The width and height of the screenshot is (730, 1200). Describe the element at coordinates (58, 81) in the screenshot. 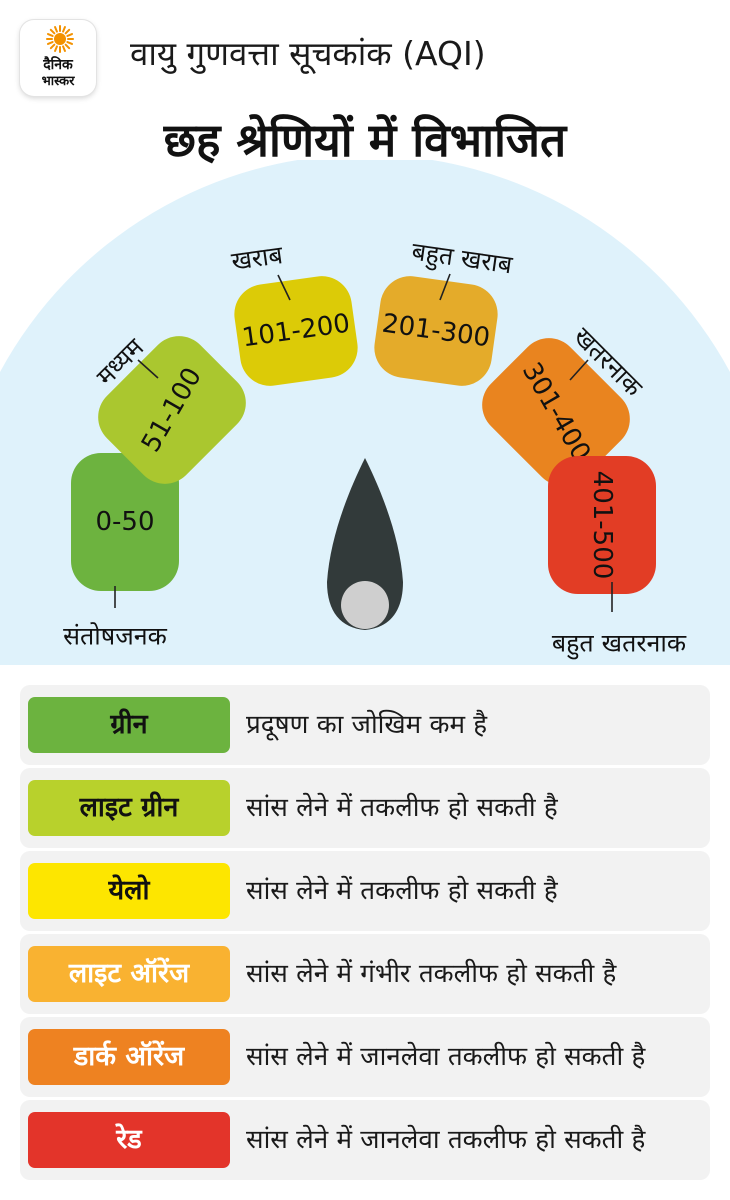

I see `logo-text-line2: भास्कर` at that location.